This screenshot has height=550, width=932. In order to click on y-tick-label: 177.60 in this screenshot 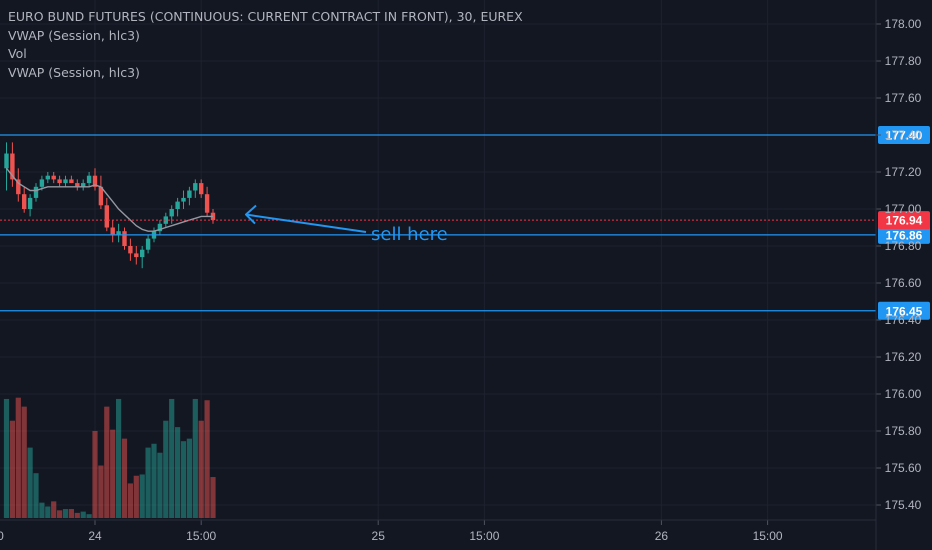, I will do `click(903, 98)`.